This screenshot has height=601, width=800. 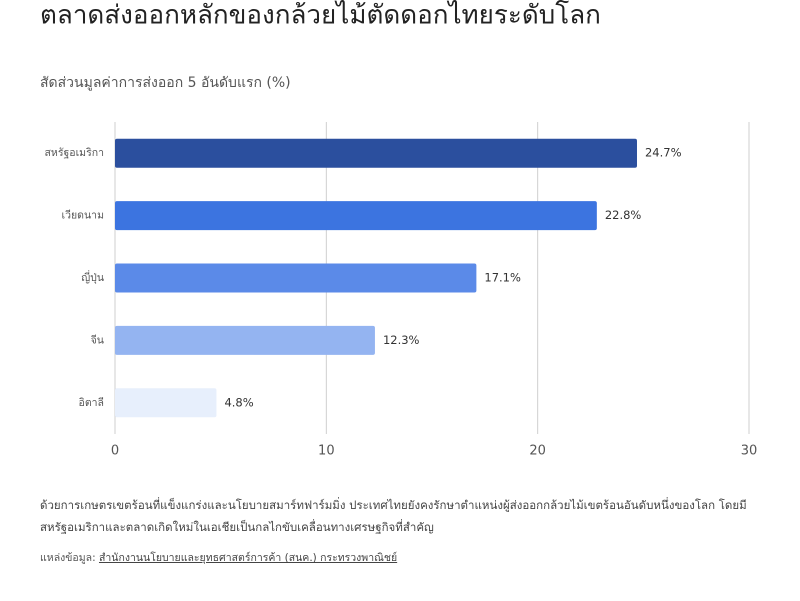 I want to click on source-label: แหล่งข้อมูล:, so click(x=68, y=558).